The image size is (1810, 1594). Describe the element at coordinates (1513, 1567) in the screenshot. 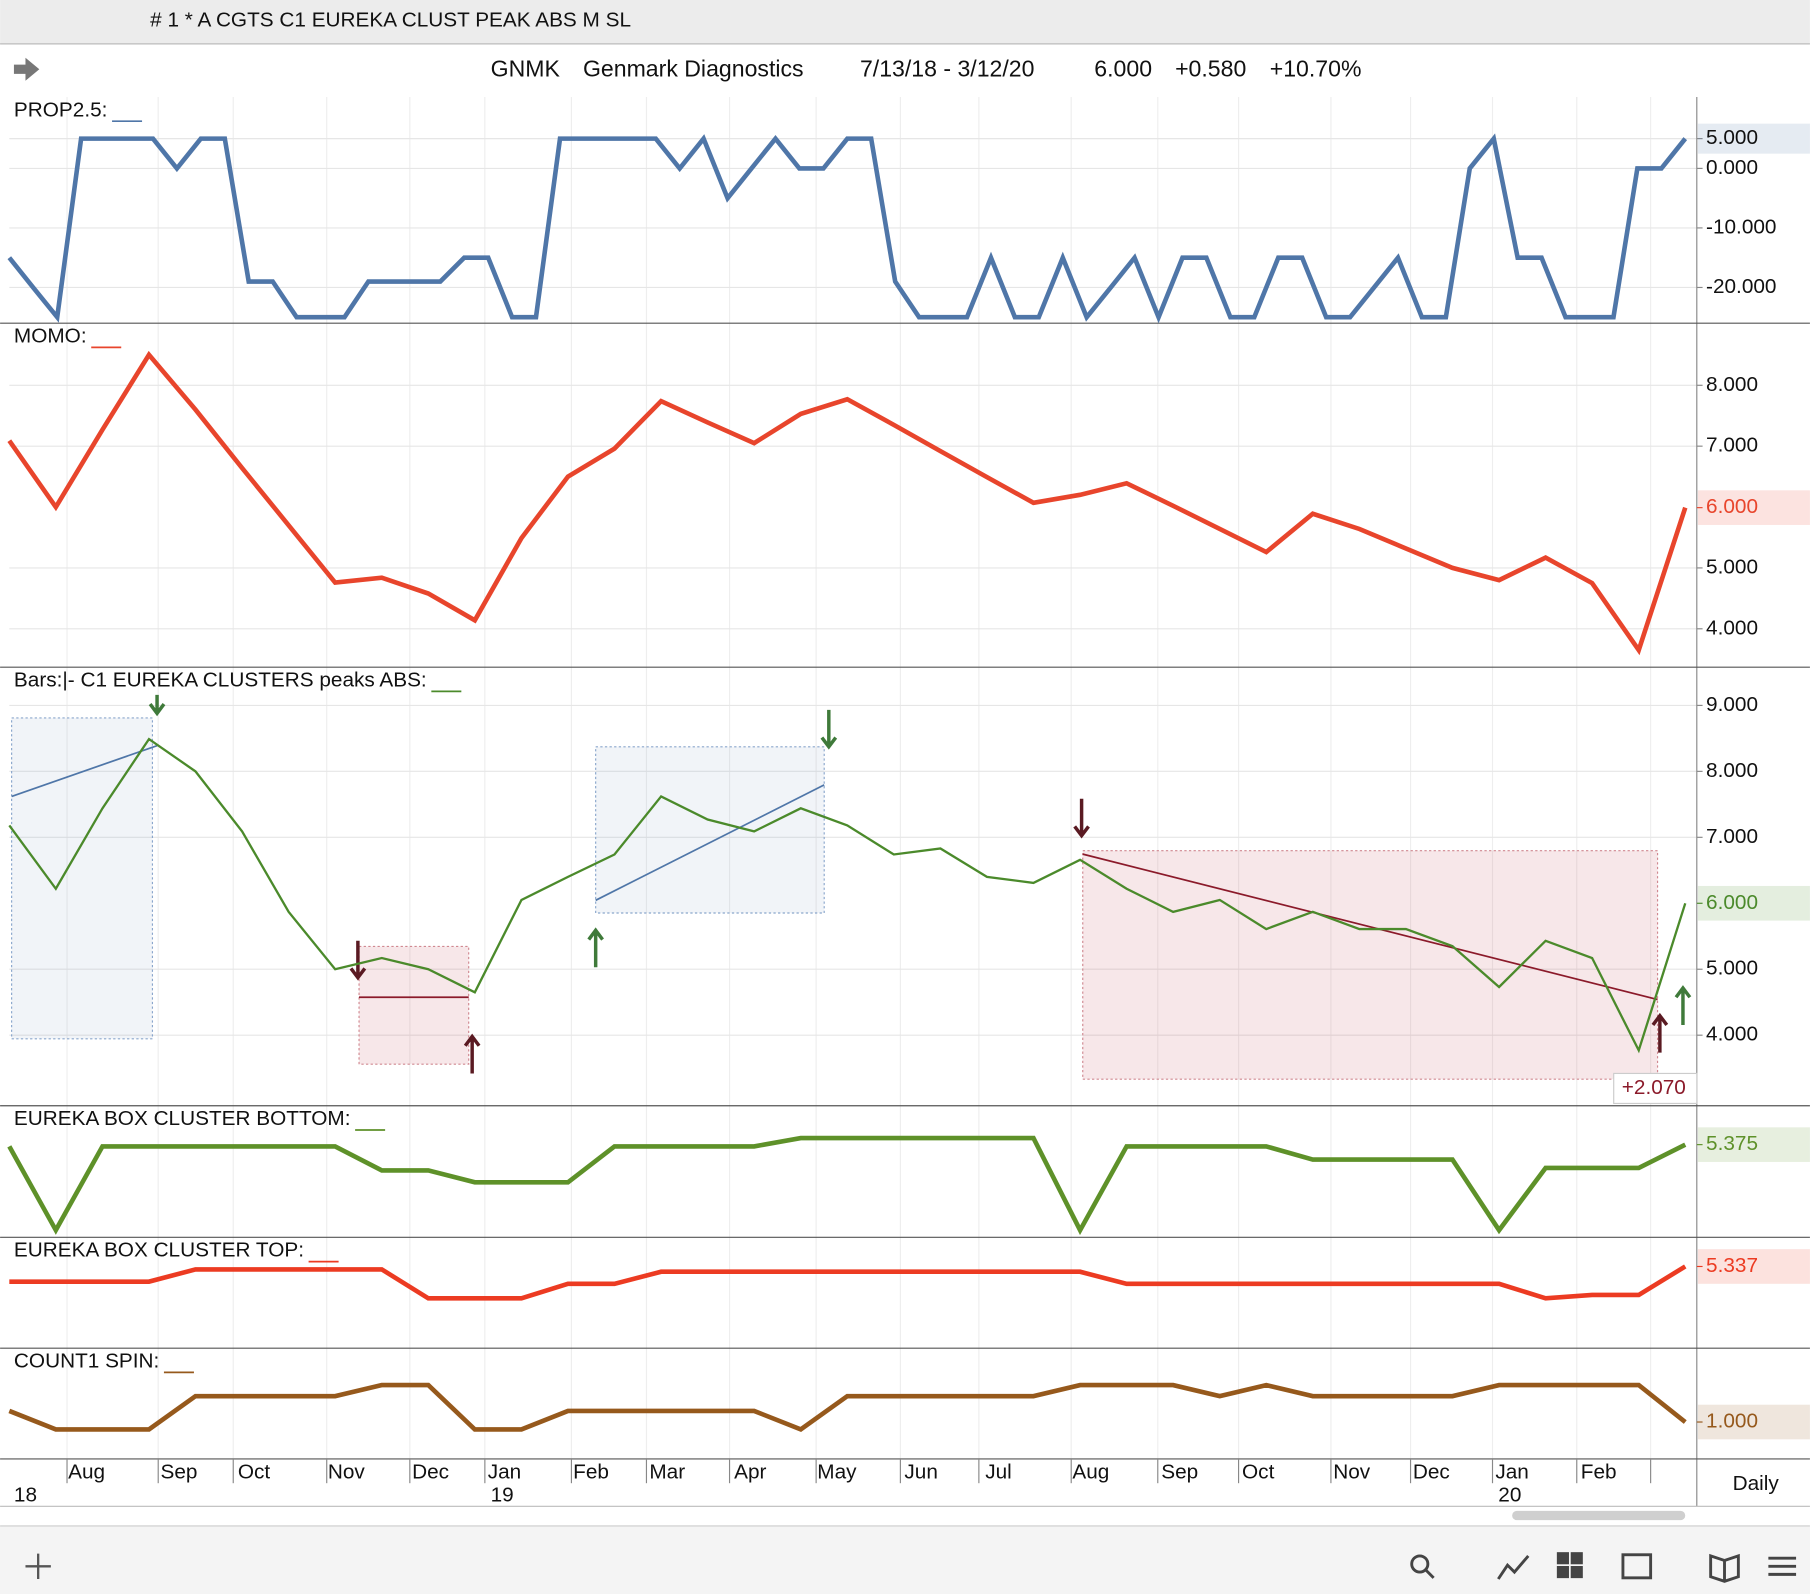

I see `draw-icon` at that location.